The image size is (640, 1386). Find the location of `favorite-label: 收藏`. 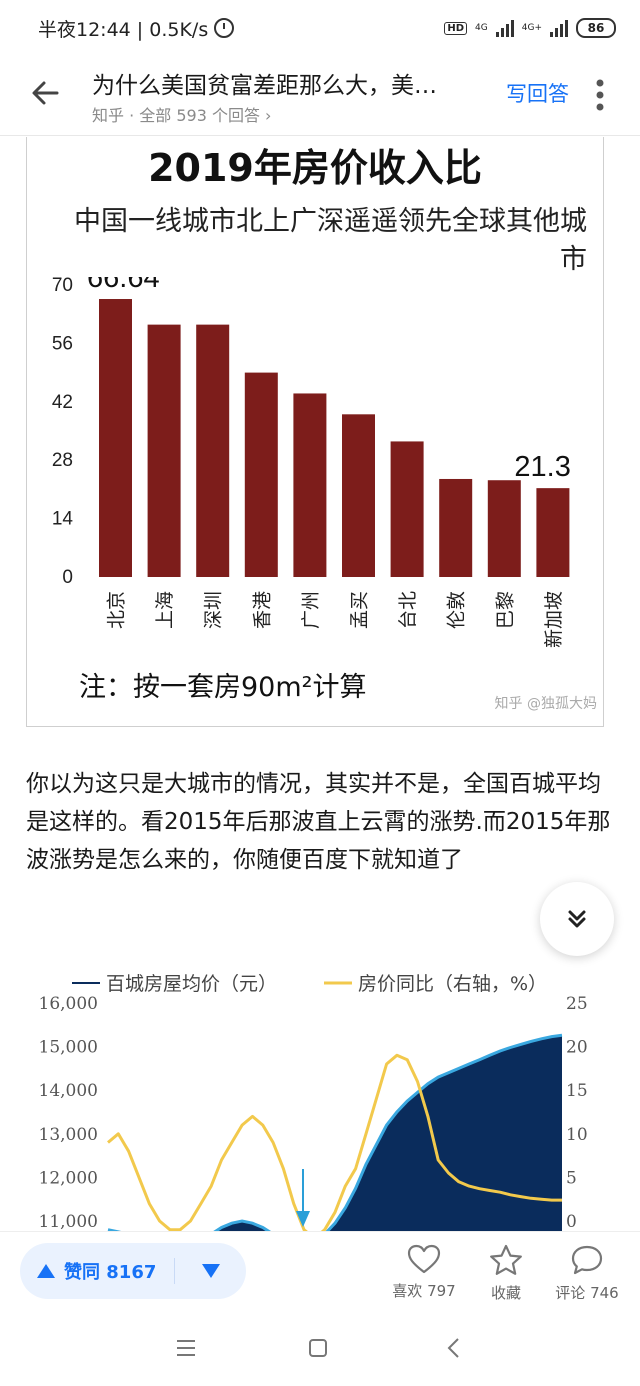

favorite-label: 收藏 is located at coordinates (505, 1293).